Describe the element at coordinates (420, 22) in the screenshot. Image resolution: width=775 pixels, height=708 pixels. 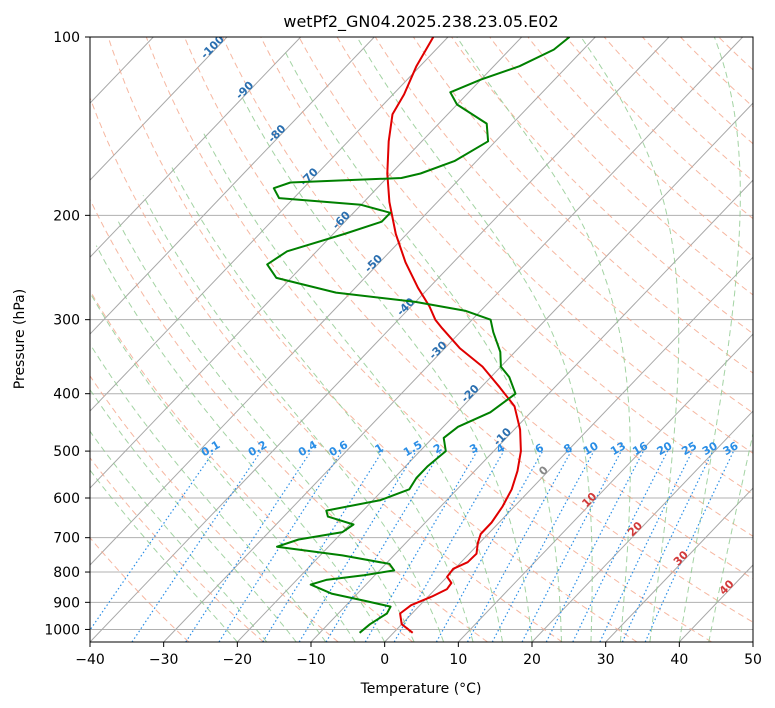
I see `chart-title: wetPf2_GN04.2025.238.23.05.E02` at that location.